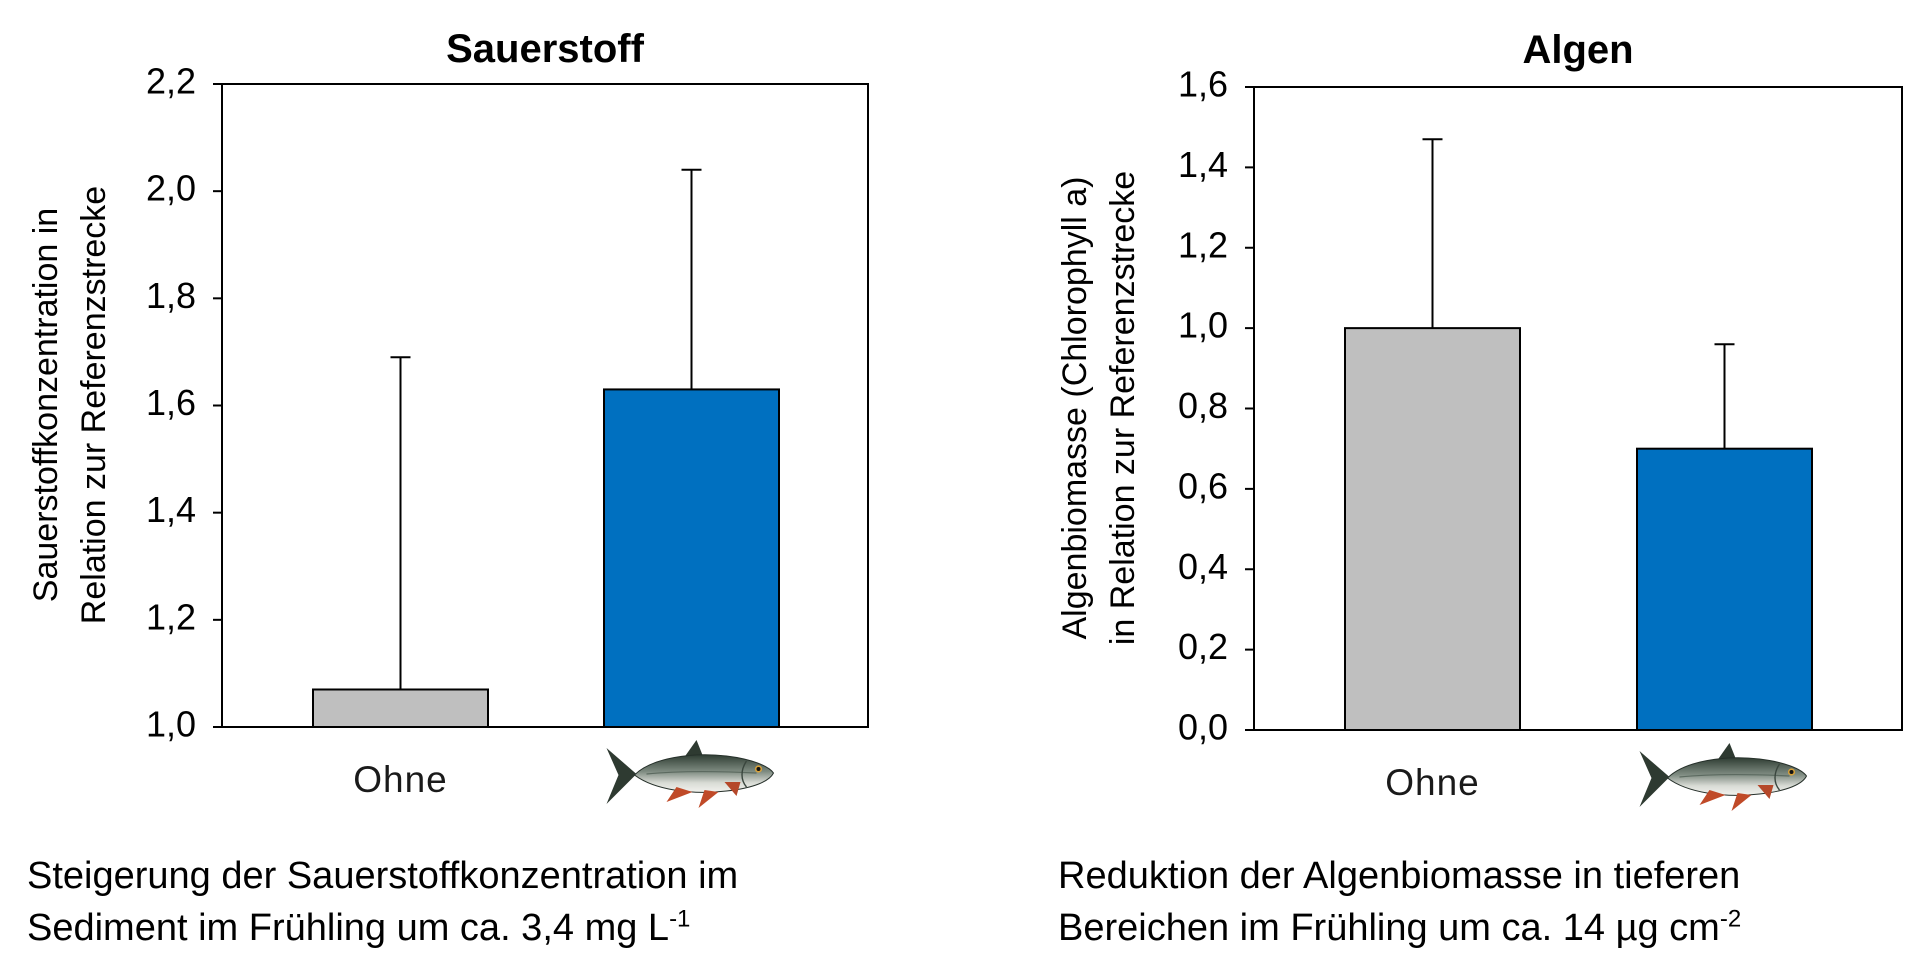 The image size is (1920, 961). Describe the element at coordinates (1389, 928) in the screenshot. I see `caption-line-2: Bereichen im Frühling um ca. 14 µg cm` at that location.